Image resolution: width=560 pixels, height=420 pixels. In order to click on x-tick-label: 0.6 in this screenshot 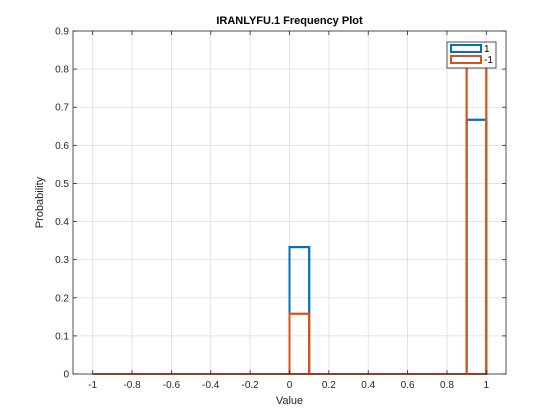, I will do `click(408, 385)`.